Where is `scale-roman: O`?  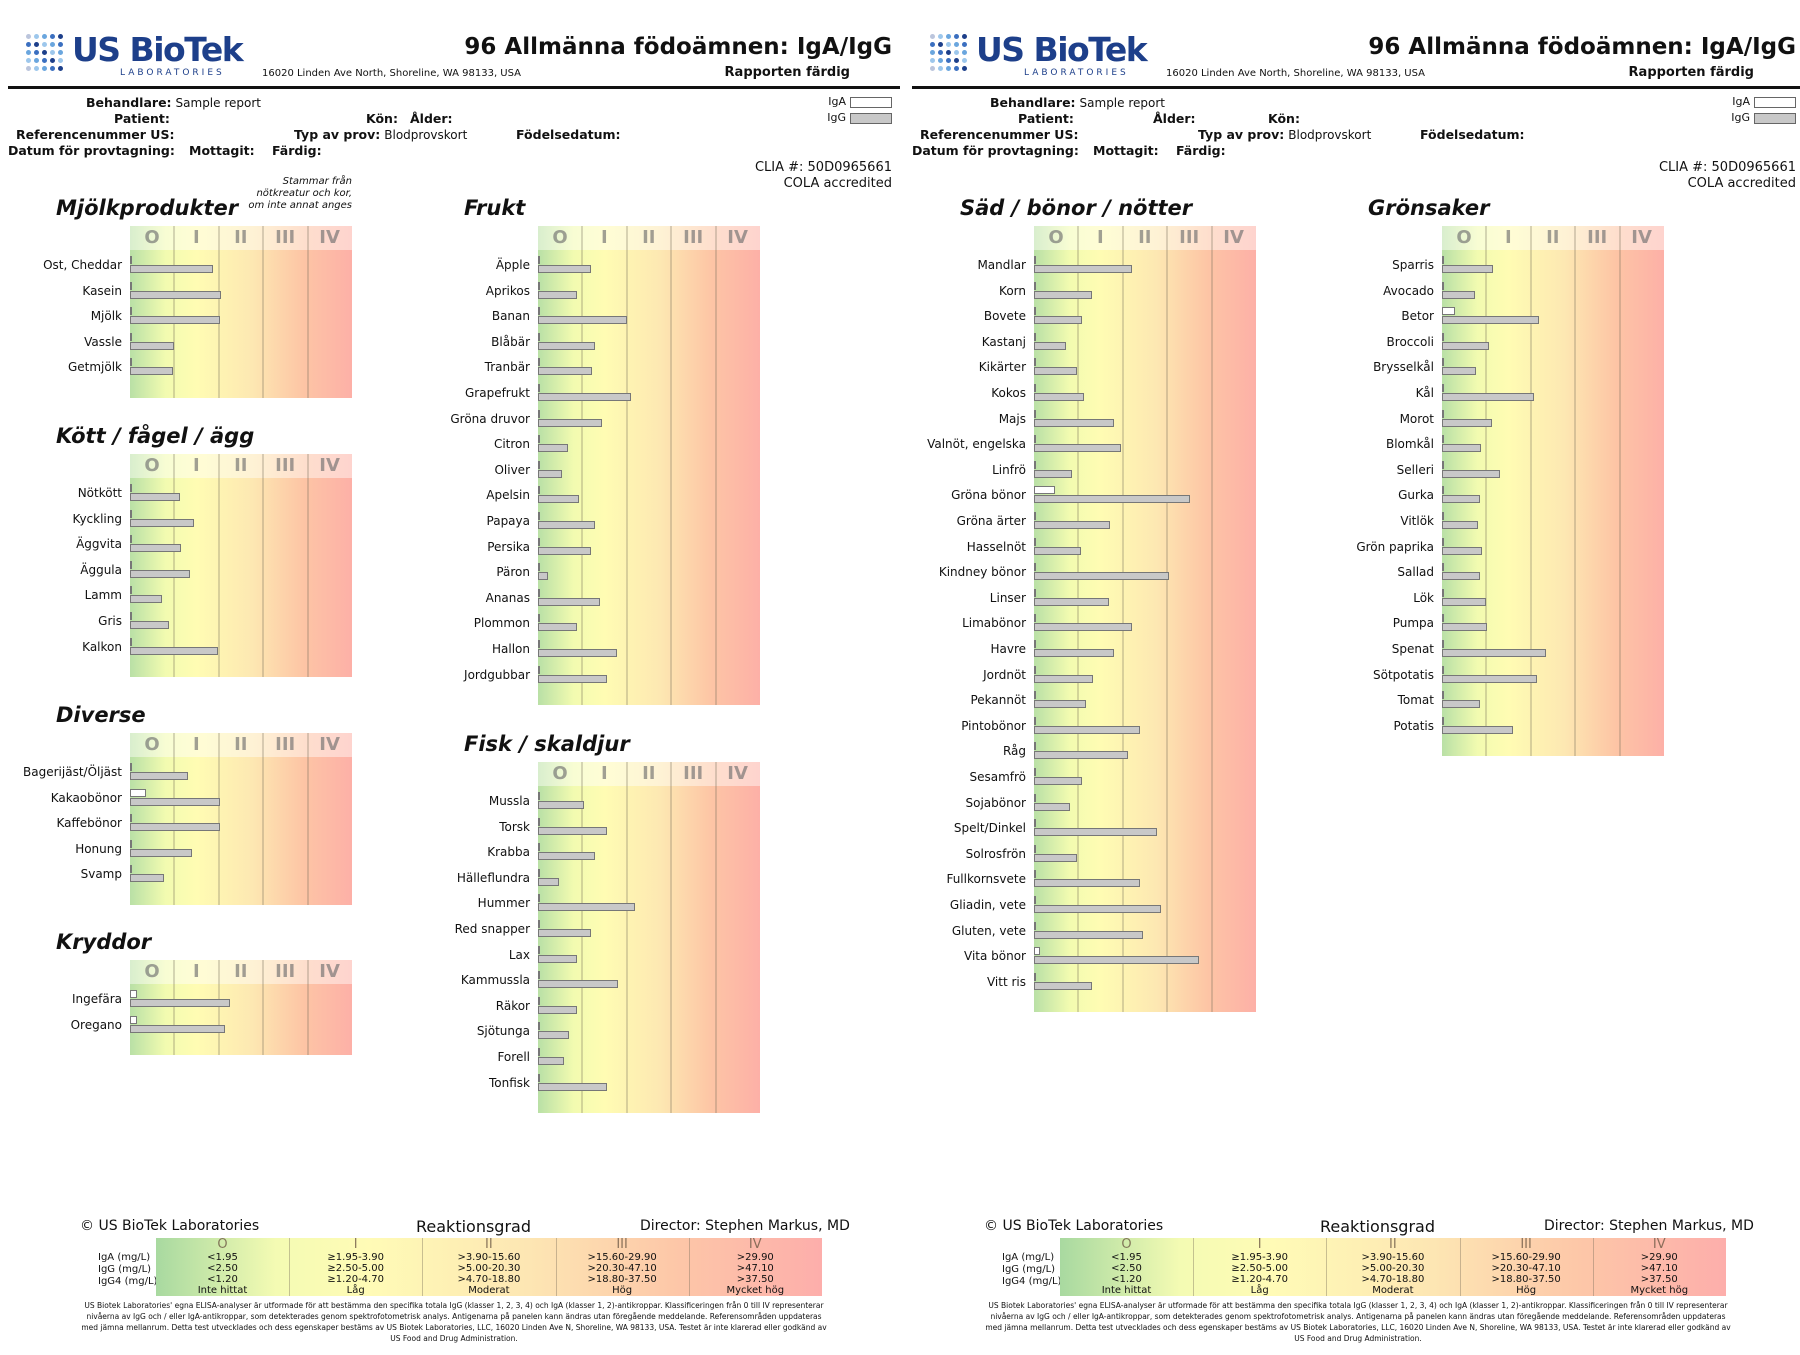 scale-roman: O is located at coordinates (222, 1244).